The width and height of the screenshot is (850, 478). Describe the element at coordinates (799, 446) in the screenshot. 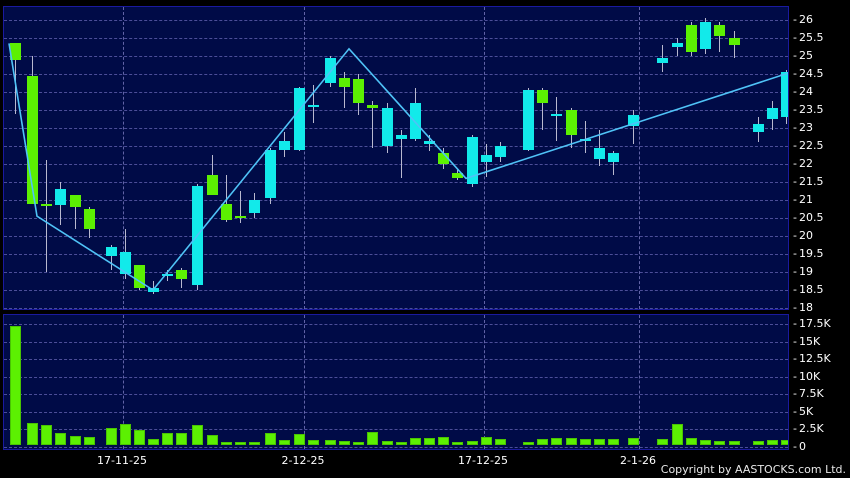

I see `volume-axis-tick: -0` at that location.